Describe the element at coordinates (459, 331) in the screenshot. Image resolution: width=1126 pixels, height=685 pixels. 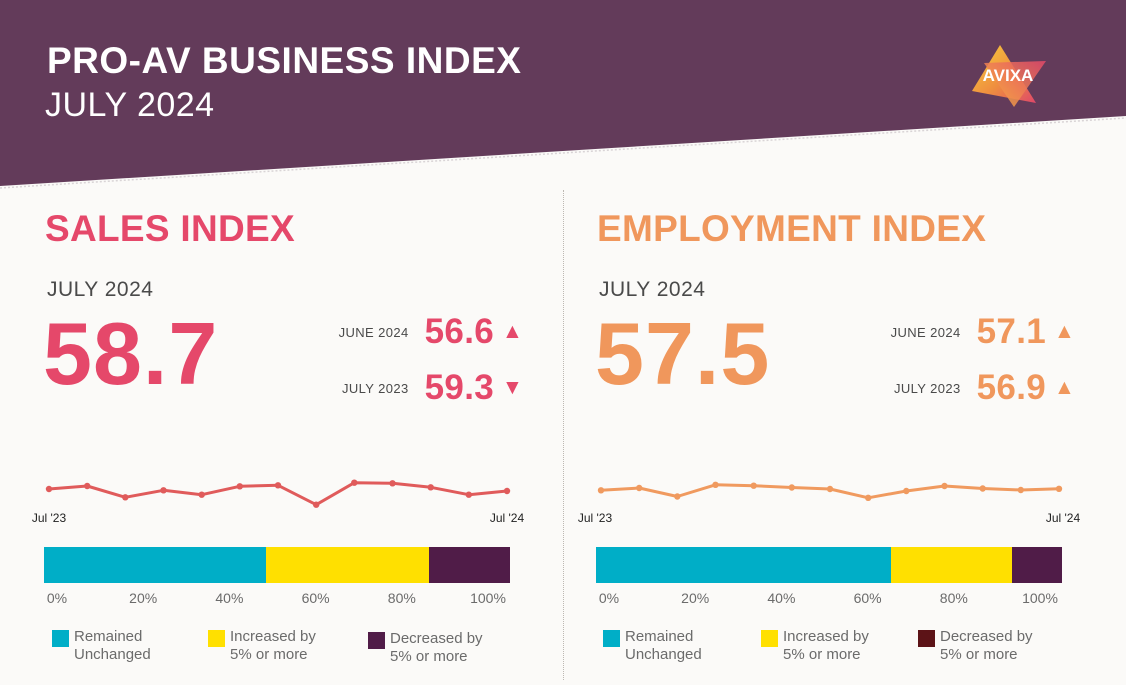
I see `compare-value: 56.6` at that location.